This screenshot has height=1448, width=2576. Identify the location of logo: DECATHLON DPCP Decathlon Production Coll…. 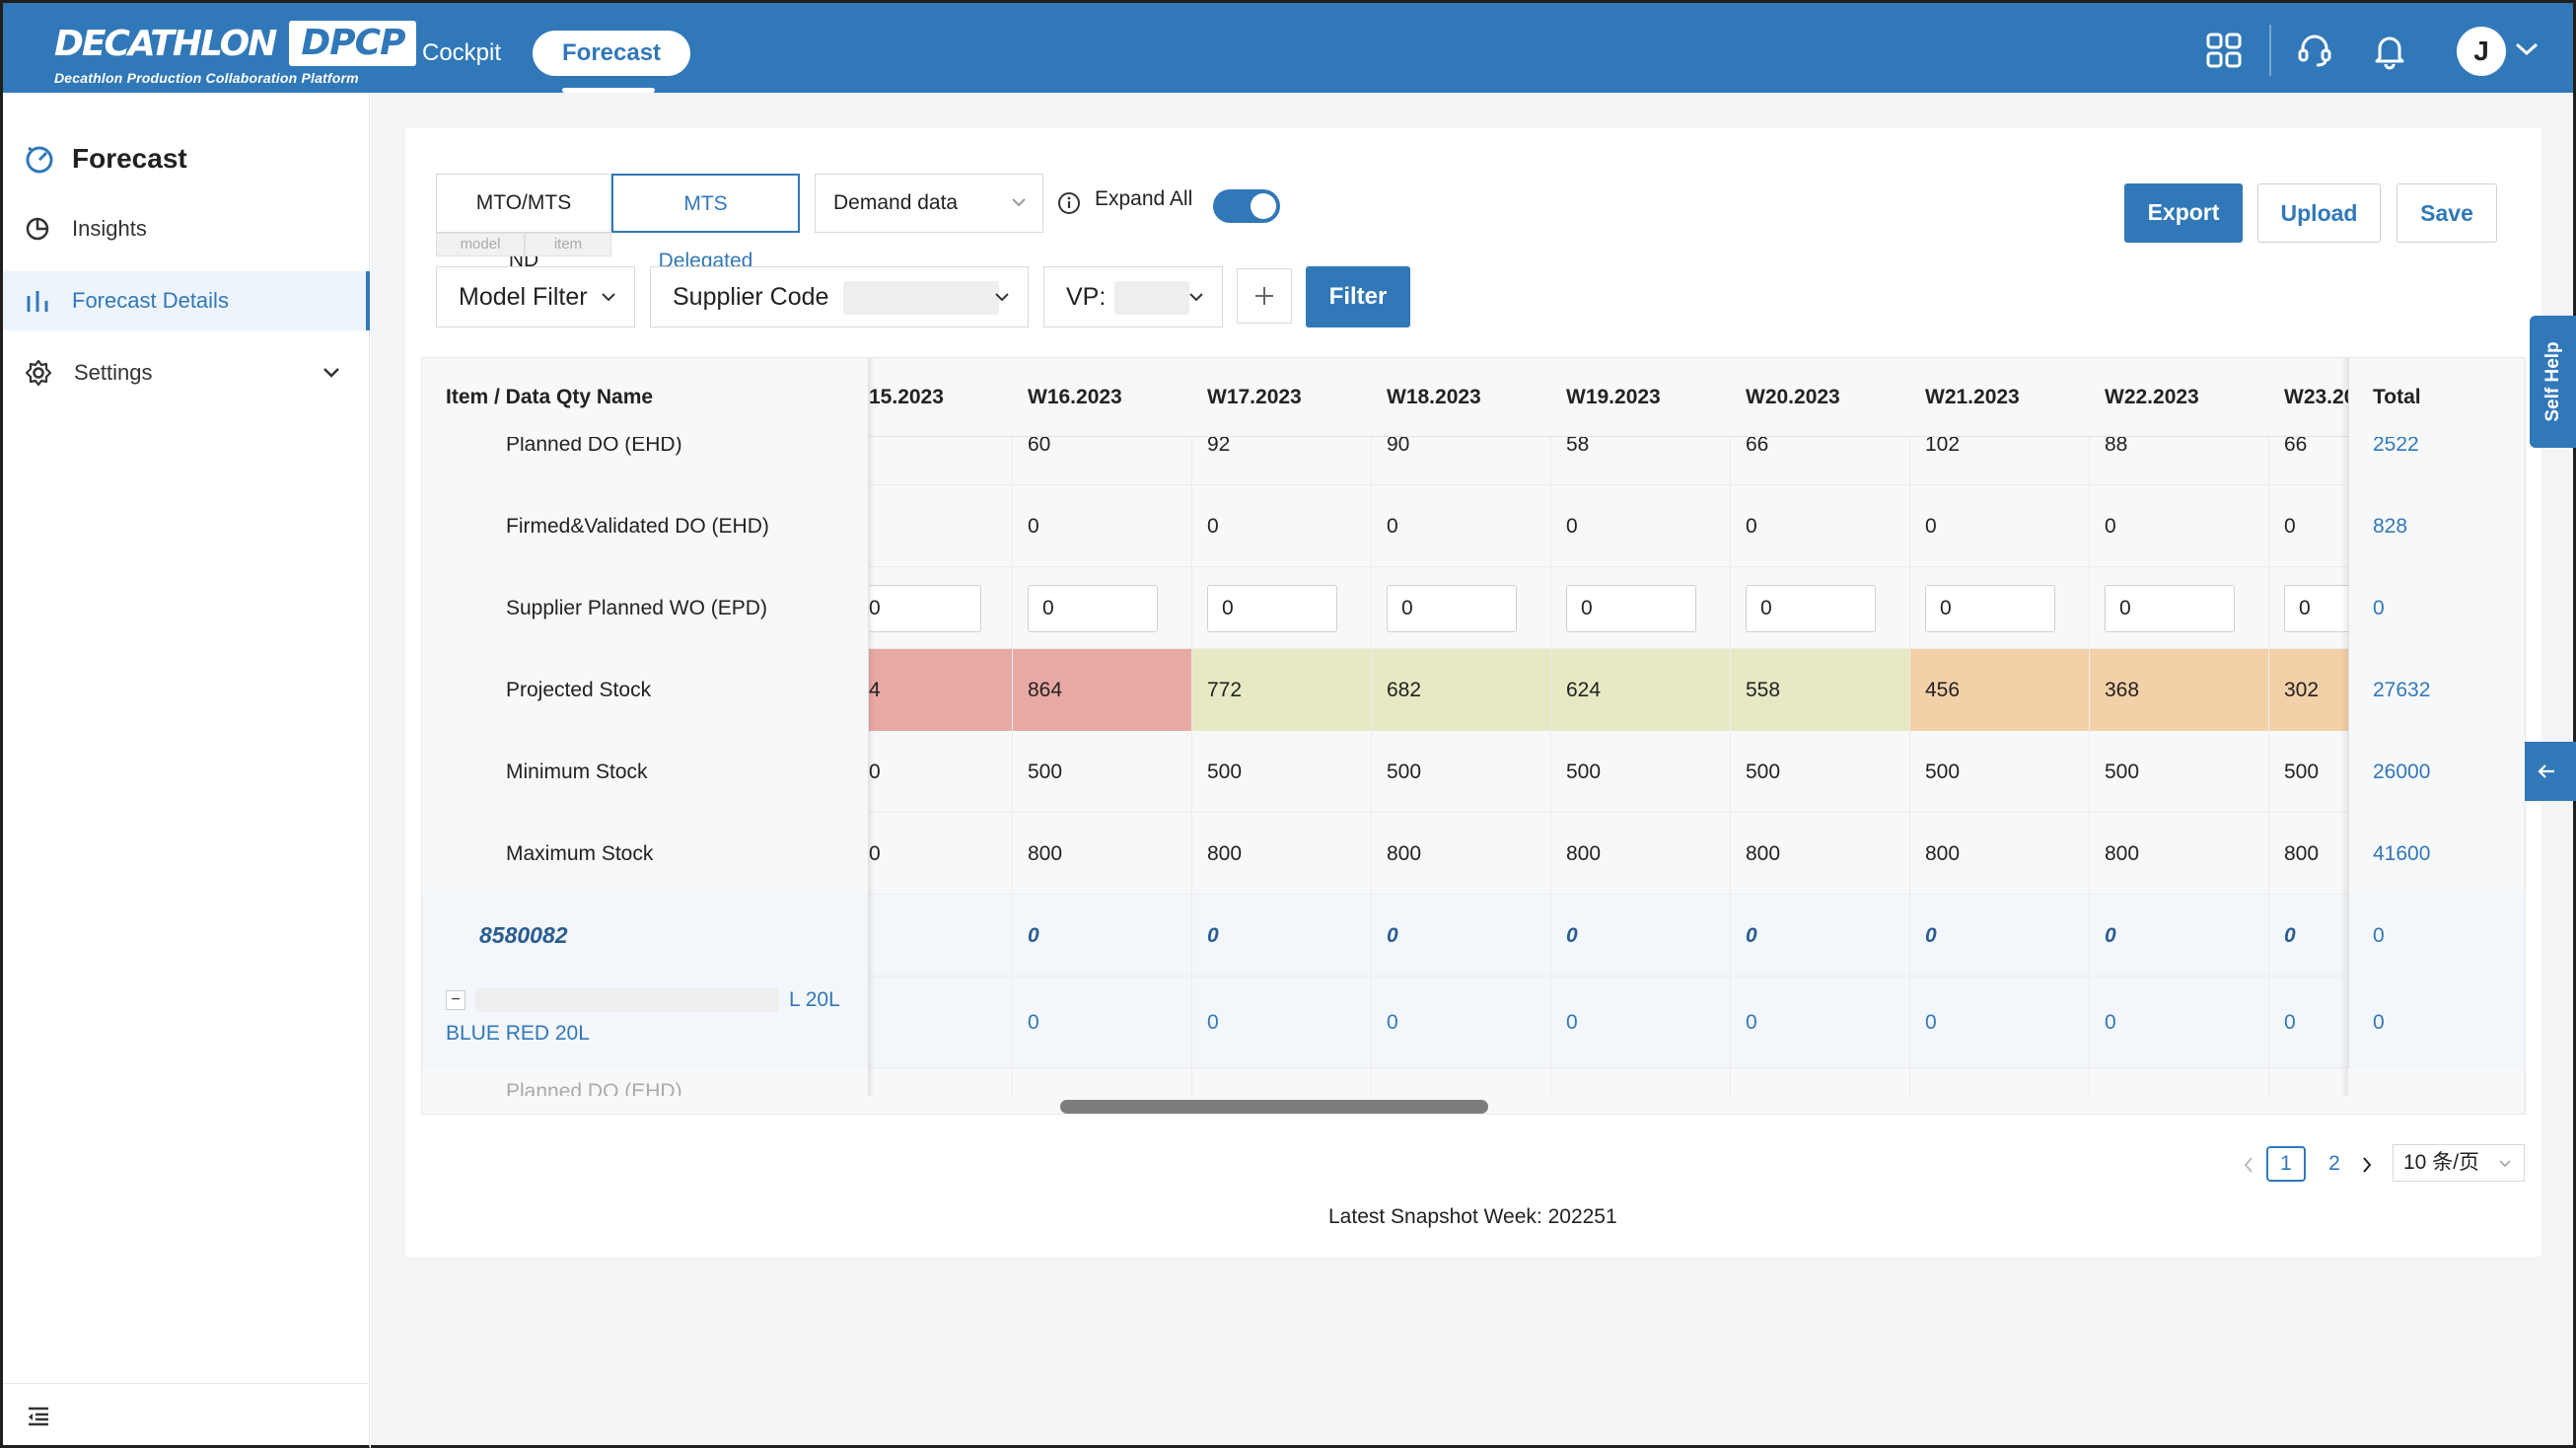
(236, 53).